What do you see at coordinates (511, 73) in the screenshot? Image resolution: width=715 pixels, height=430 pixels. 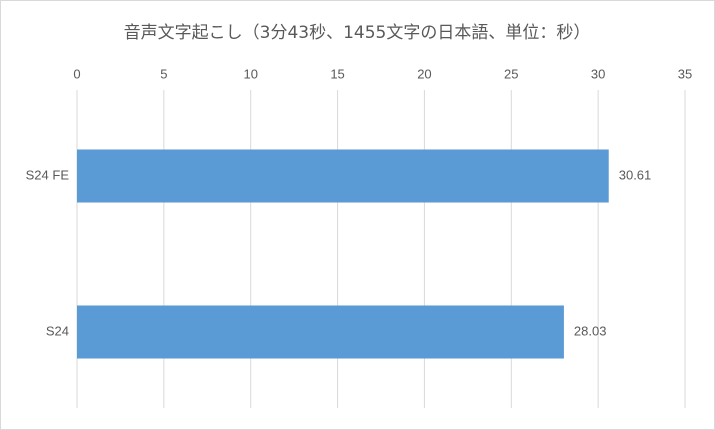 I see `x-tick-label: 25` at bounding box center [511, 73].